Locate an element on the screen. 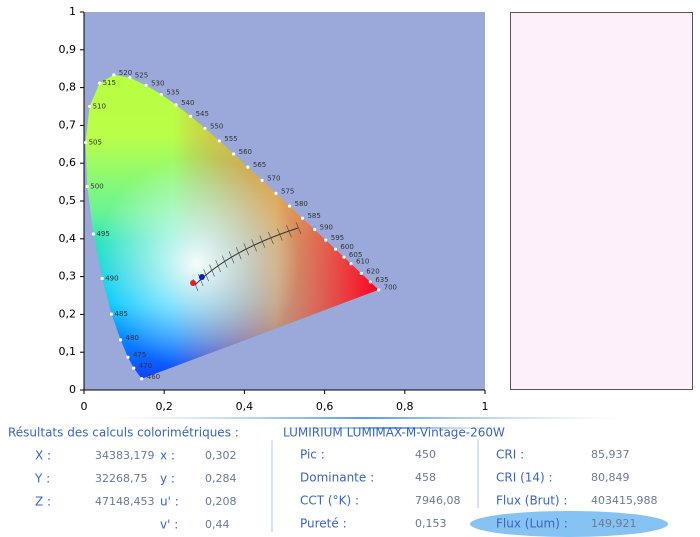  wavelength-label: 470 is located at coordinates (145, 366).